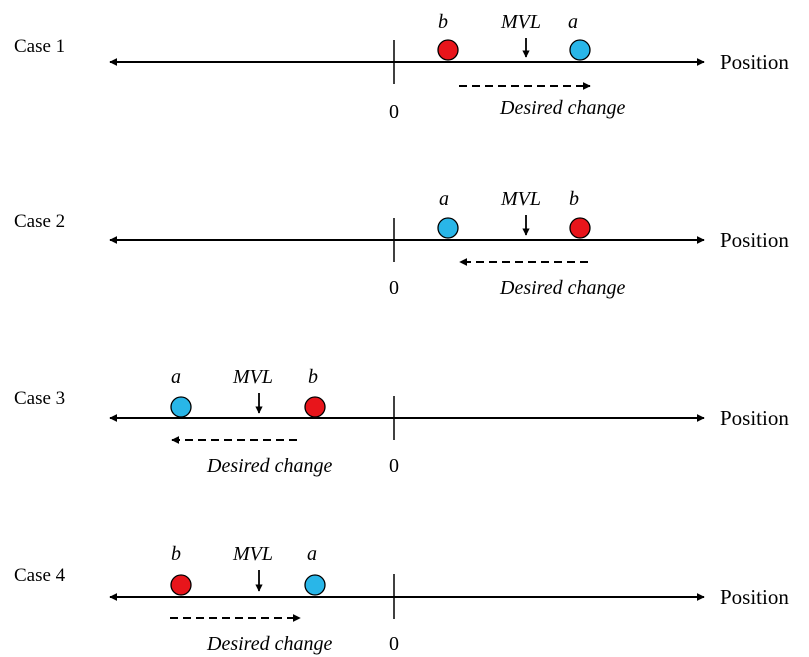 The width and height of the screenshot is (809, 657). What do you see at coordinates (39, 398) in the screenshot?
I see `case-label: Case 3` at bounding box center [39, 398].